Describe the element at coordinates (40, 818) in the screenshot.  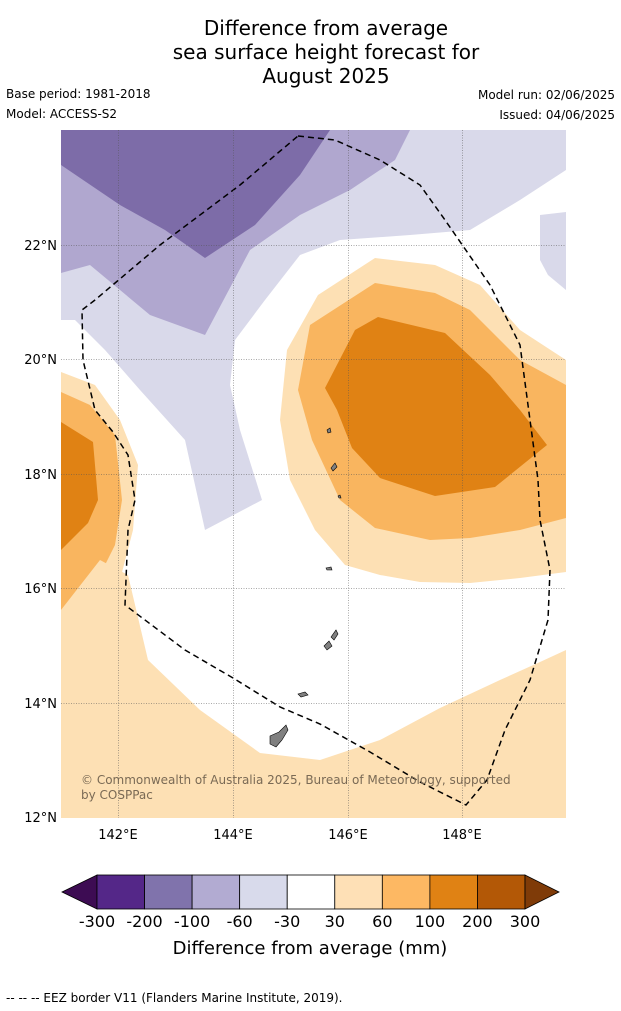
I see `lat-label-12n: 12°N` at that location.